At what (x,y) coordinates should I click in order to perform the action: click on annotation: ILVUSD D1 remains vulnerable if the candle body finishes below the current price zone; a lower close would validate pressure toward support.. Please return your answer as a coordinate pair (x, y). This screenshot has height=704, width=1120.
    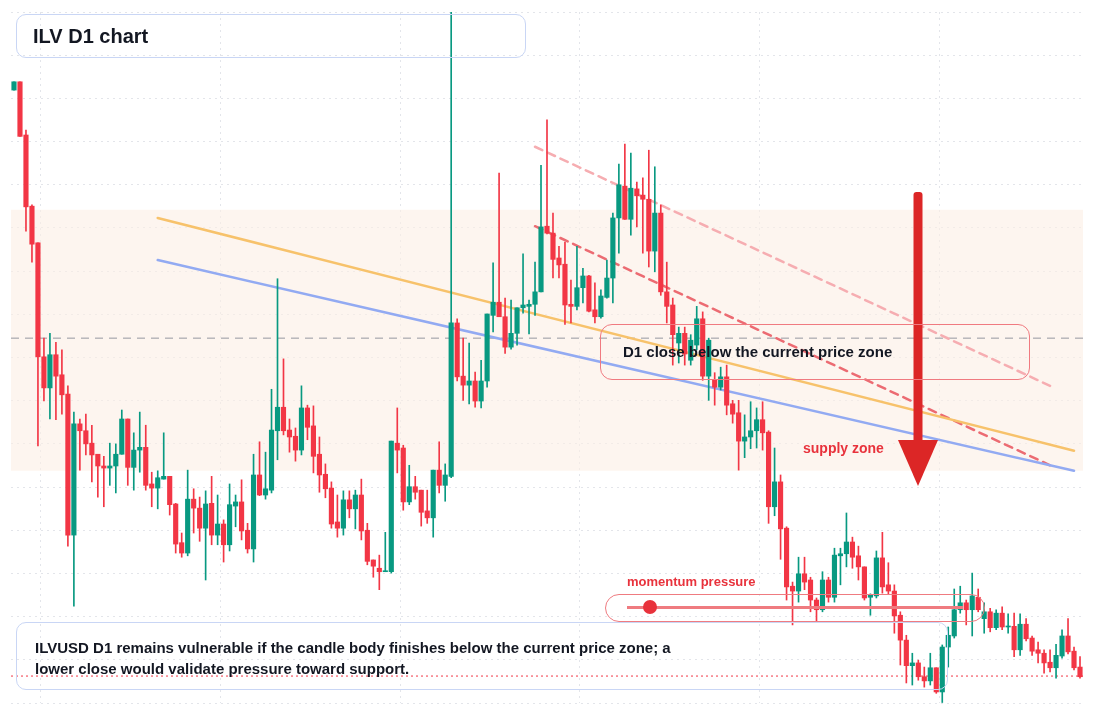
    Looking at the image, I should click on (482, 656).